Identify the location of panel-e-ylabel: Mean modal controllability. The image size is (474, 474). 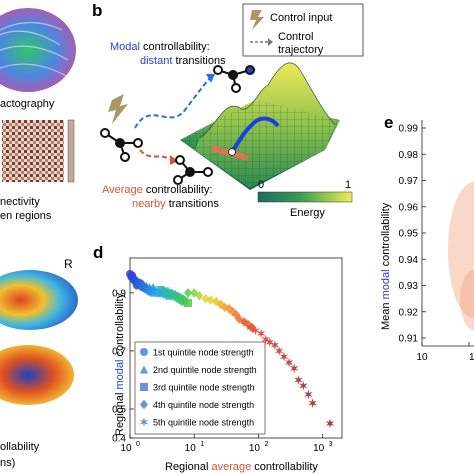
(386, 266).